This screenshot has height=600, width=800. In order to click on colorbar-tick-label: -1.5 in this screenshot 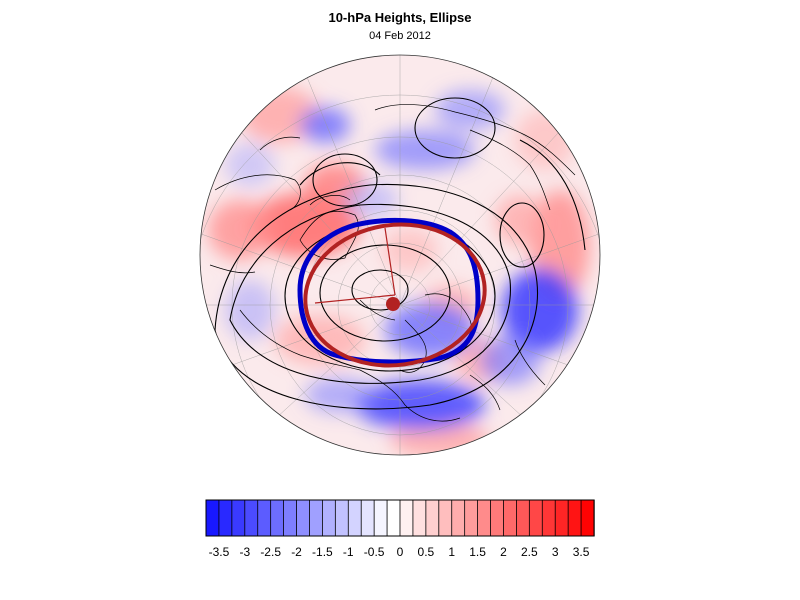, I will do `click(322, 552)`.